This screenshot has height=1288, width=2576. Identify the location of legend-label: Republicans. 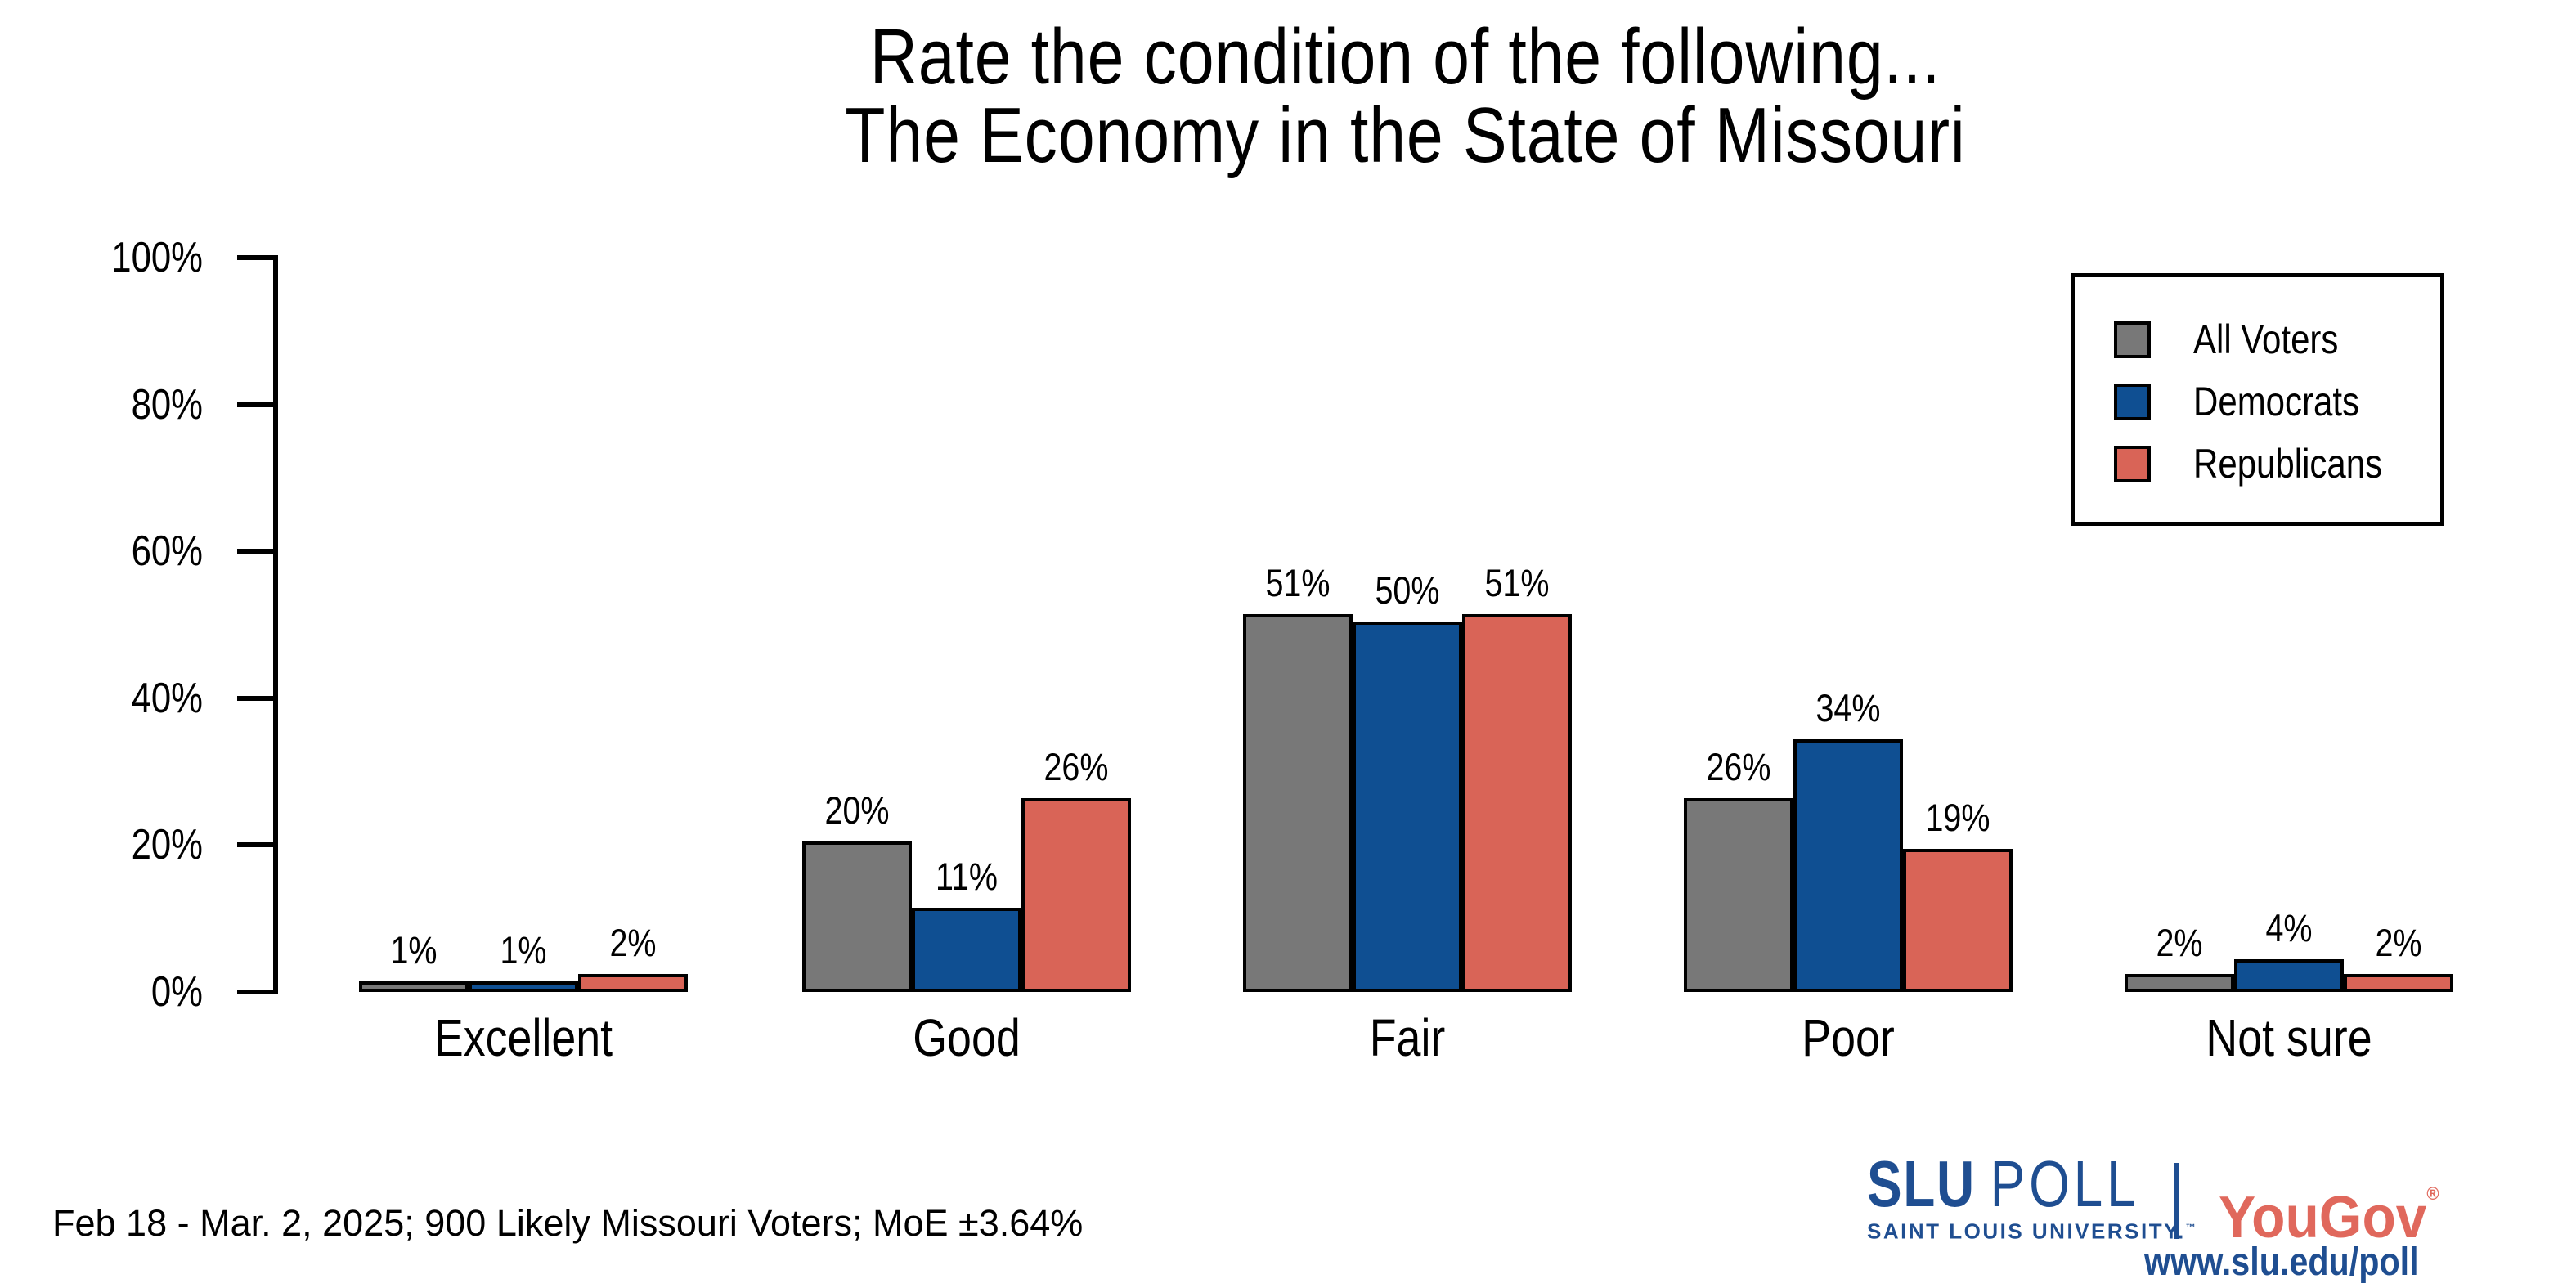
(2288, 464).